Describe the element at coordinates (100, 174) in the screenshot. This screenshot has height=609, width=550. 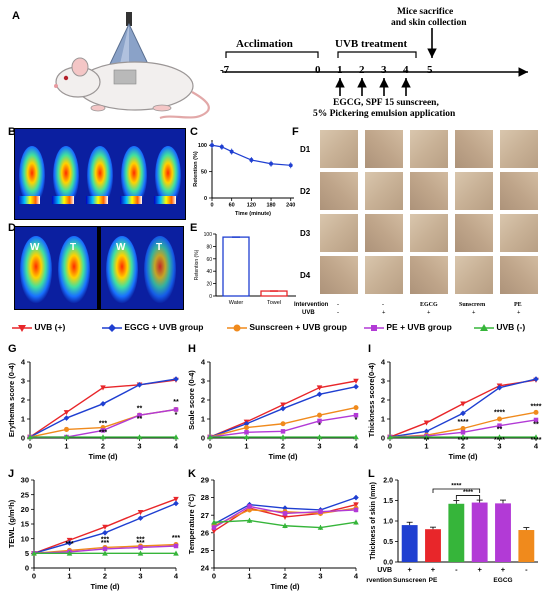
I see `thermal-images-b` at that location.